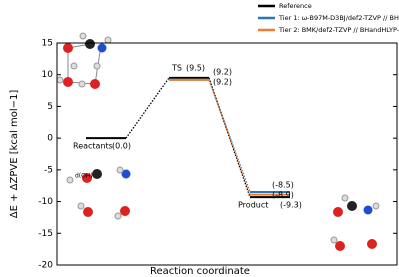  What do you see at coordinates (47, 44) in the screenshot?
I see `y-tick-label: 15` at bounding box center [47, 44].